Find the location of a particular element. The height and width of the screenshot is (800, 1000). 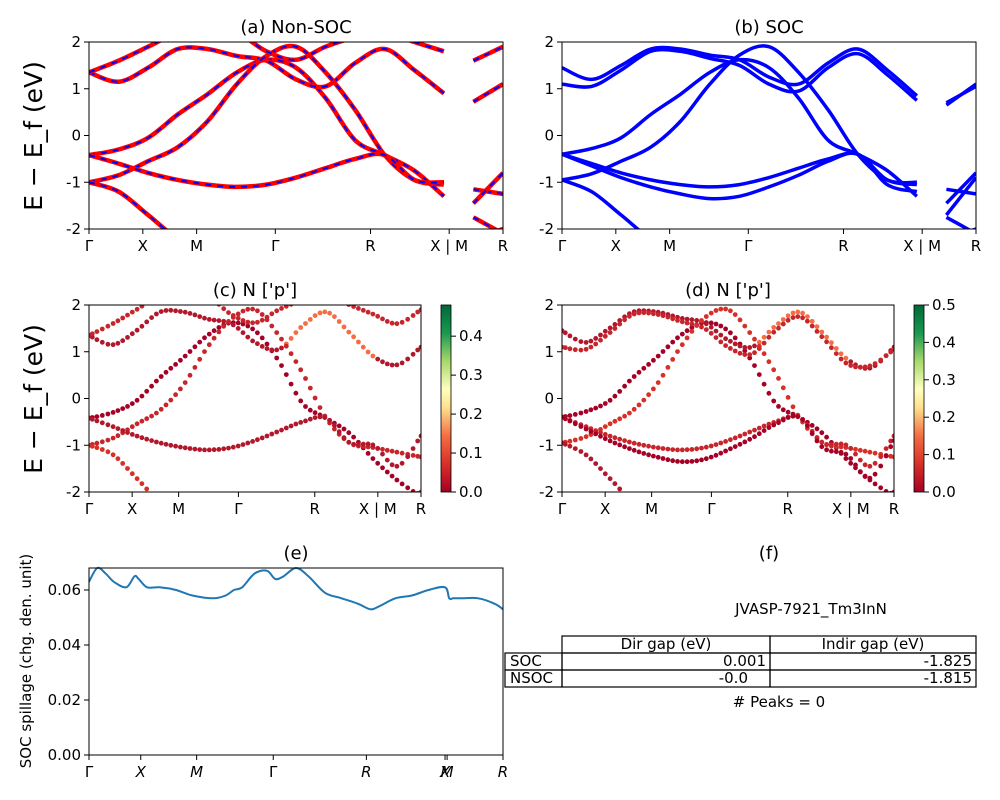

y-tick-label: 0 is located at coordinates (549, 136).